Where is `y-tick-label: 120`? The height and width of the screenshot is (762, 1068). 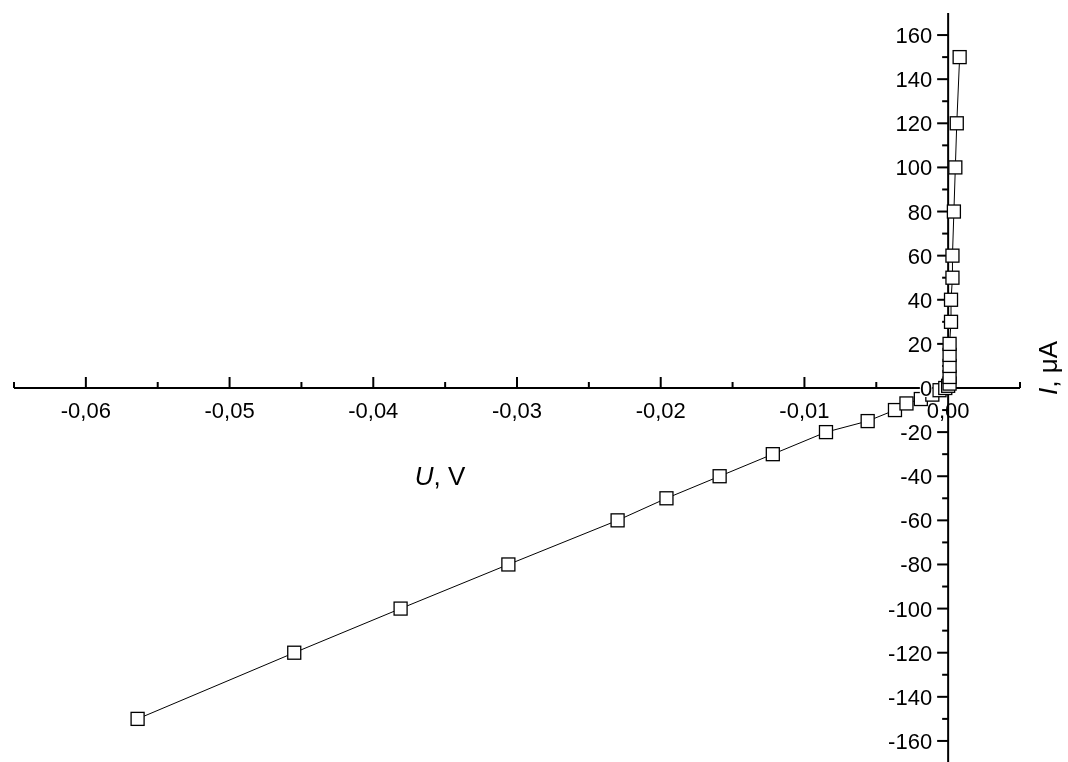
y-tick-label: 120 is located at coordinates (914, 124).